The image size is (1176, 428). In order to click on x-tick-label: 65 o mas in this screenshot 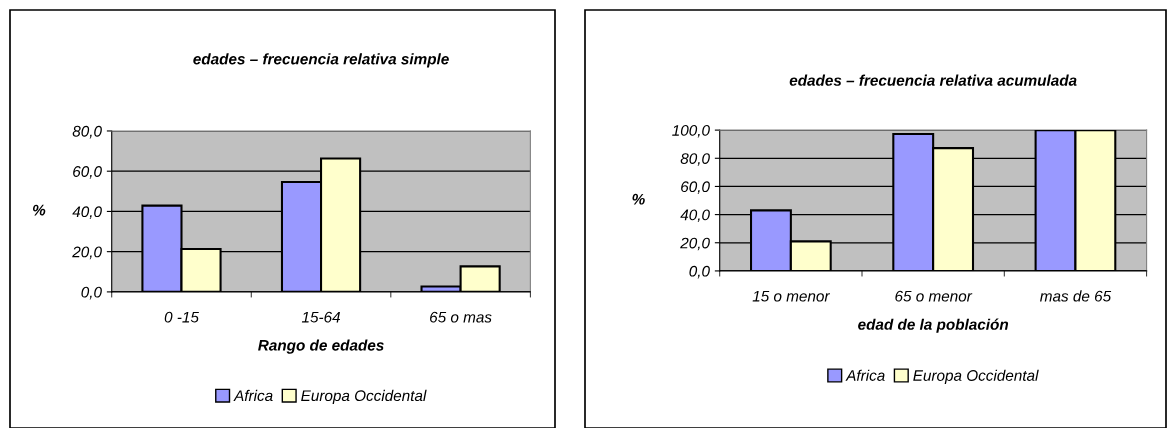, I will do `click(461, 317)`.